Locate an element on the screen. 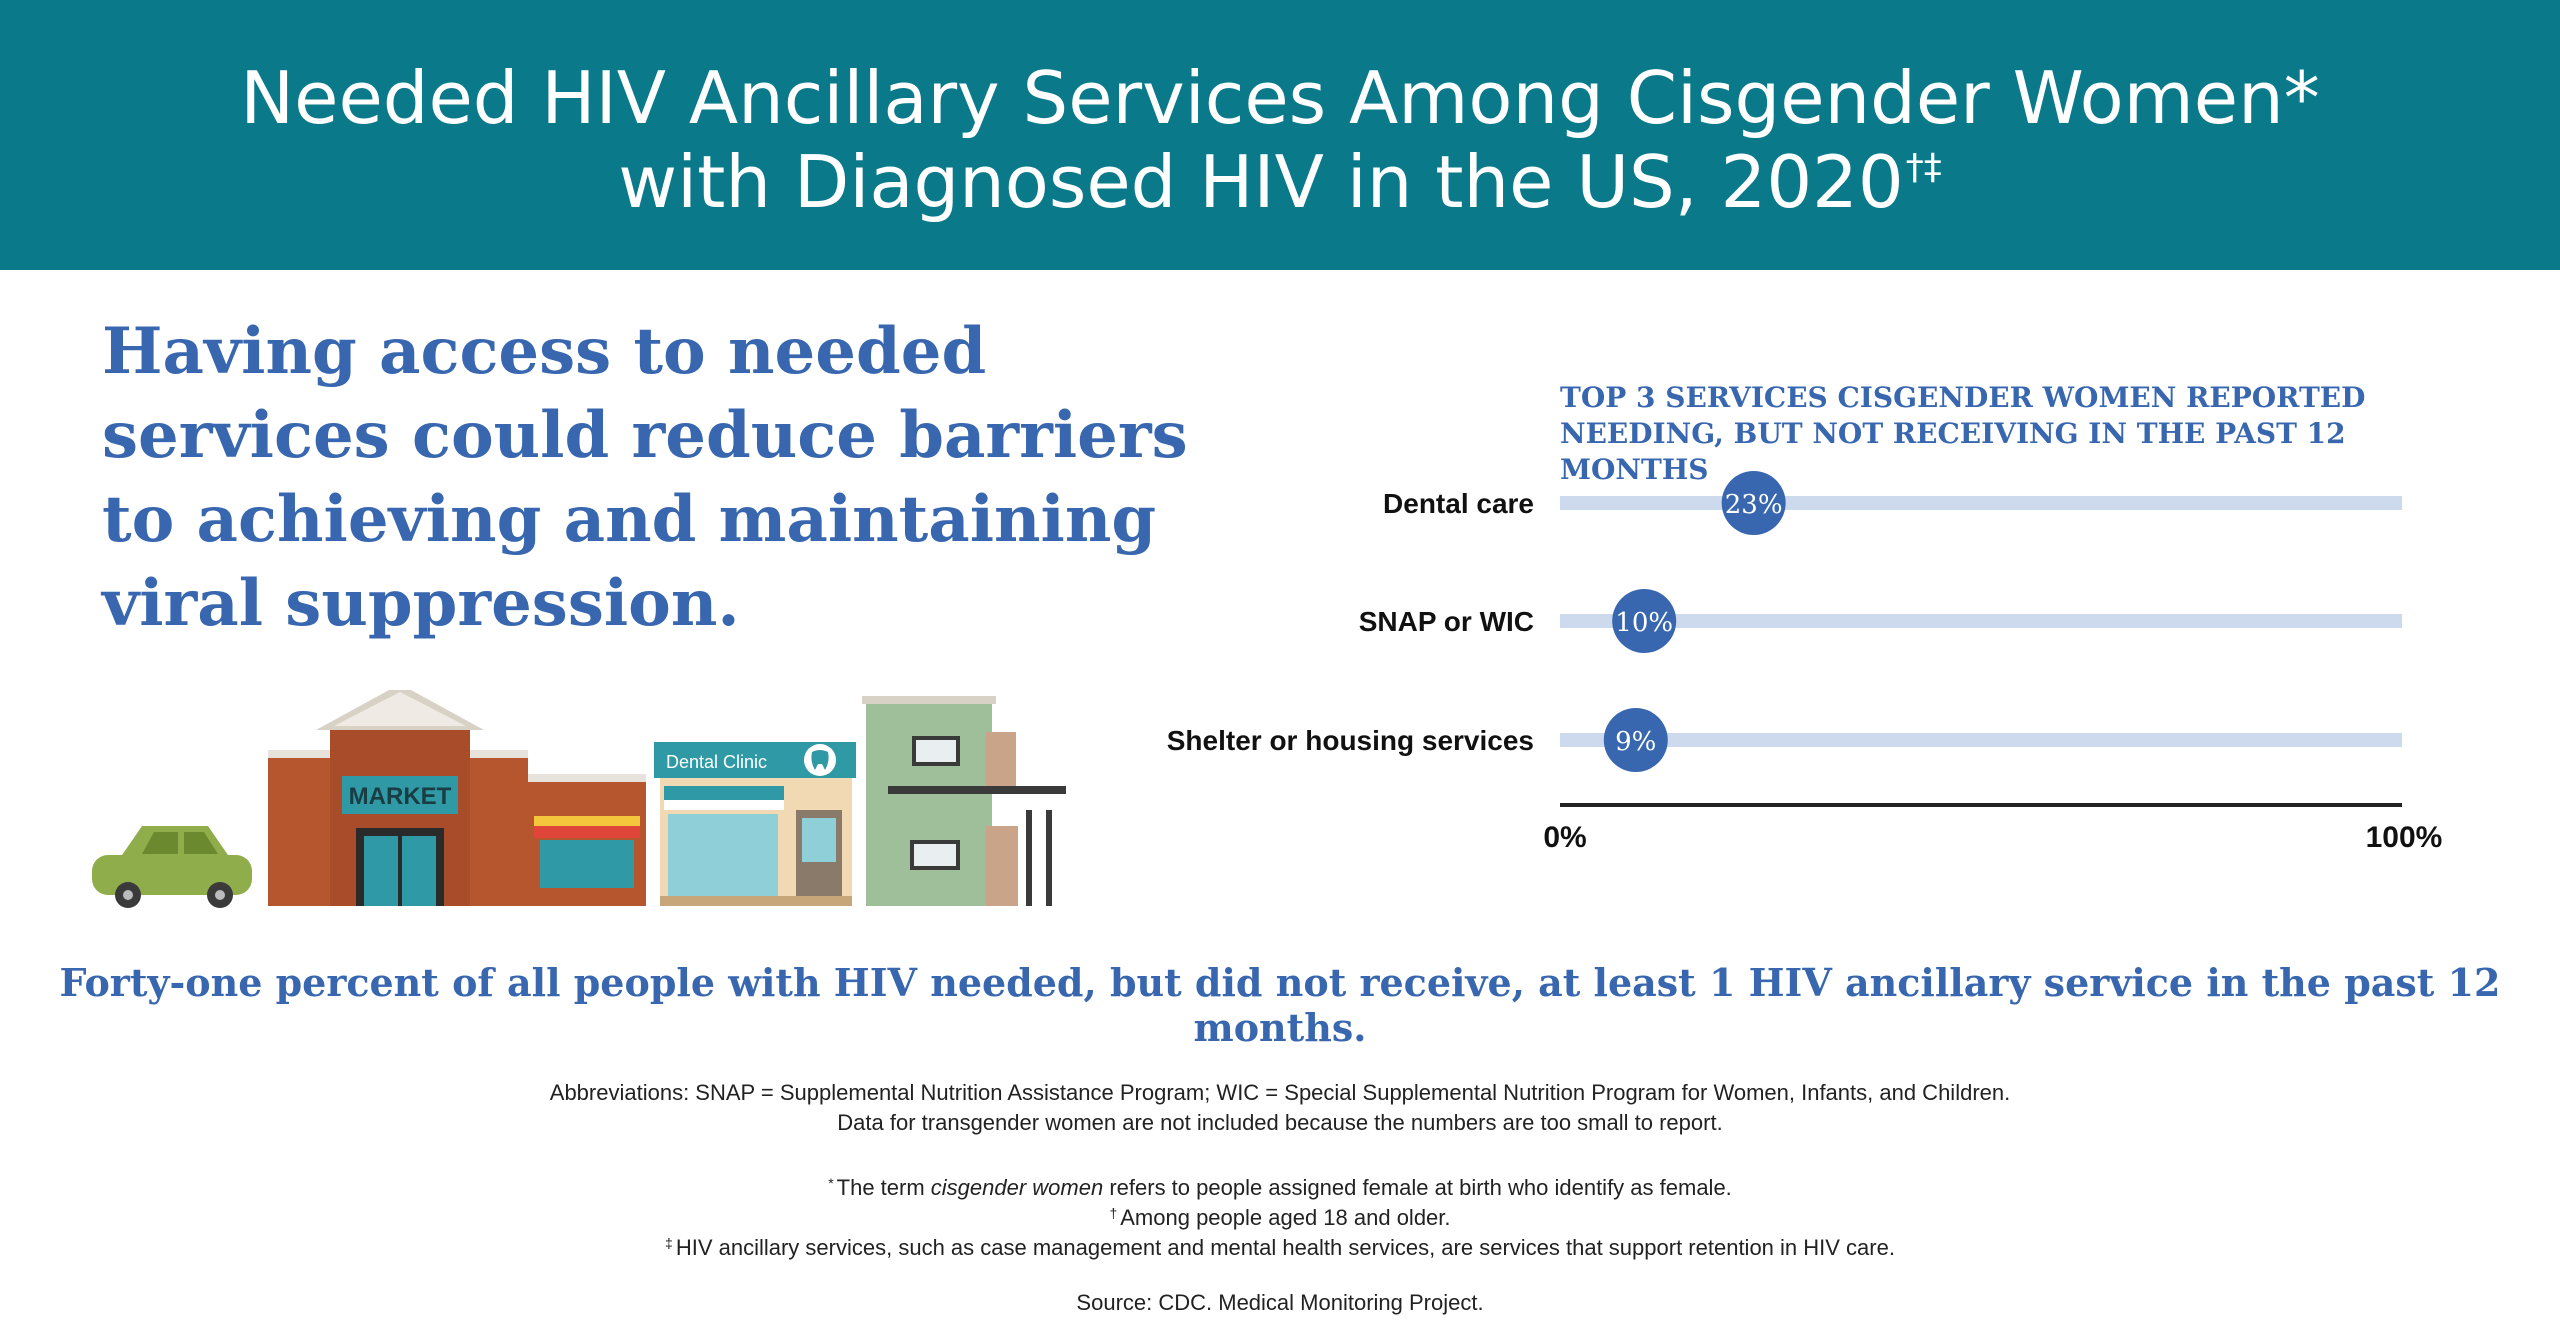 The width and height of the screenshot is (2560, 1344). market-building-icon: MARKET is located at coordinates (457, 798).